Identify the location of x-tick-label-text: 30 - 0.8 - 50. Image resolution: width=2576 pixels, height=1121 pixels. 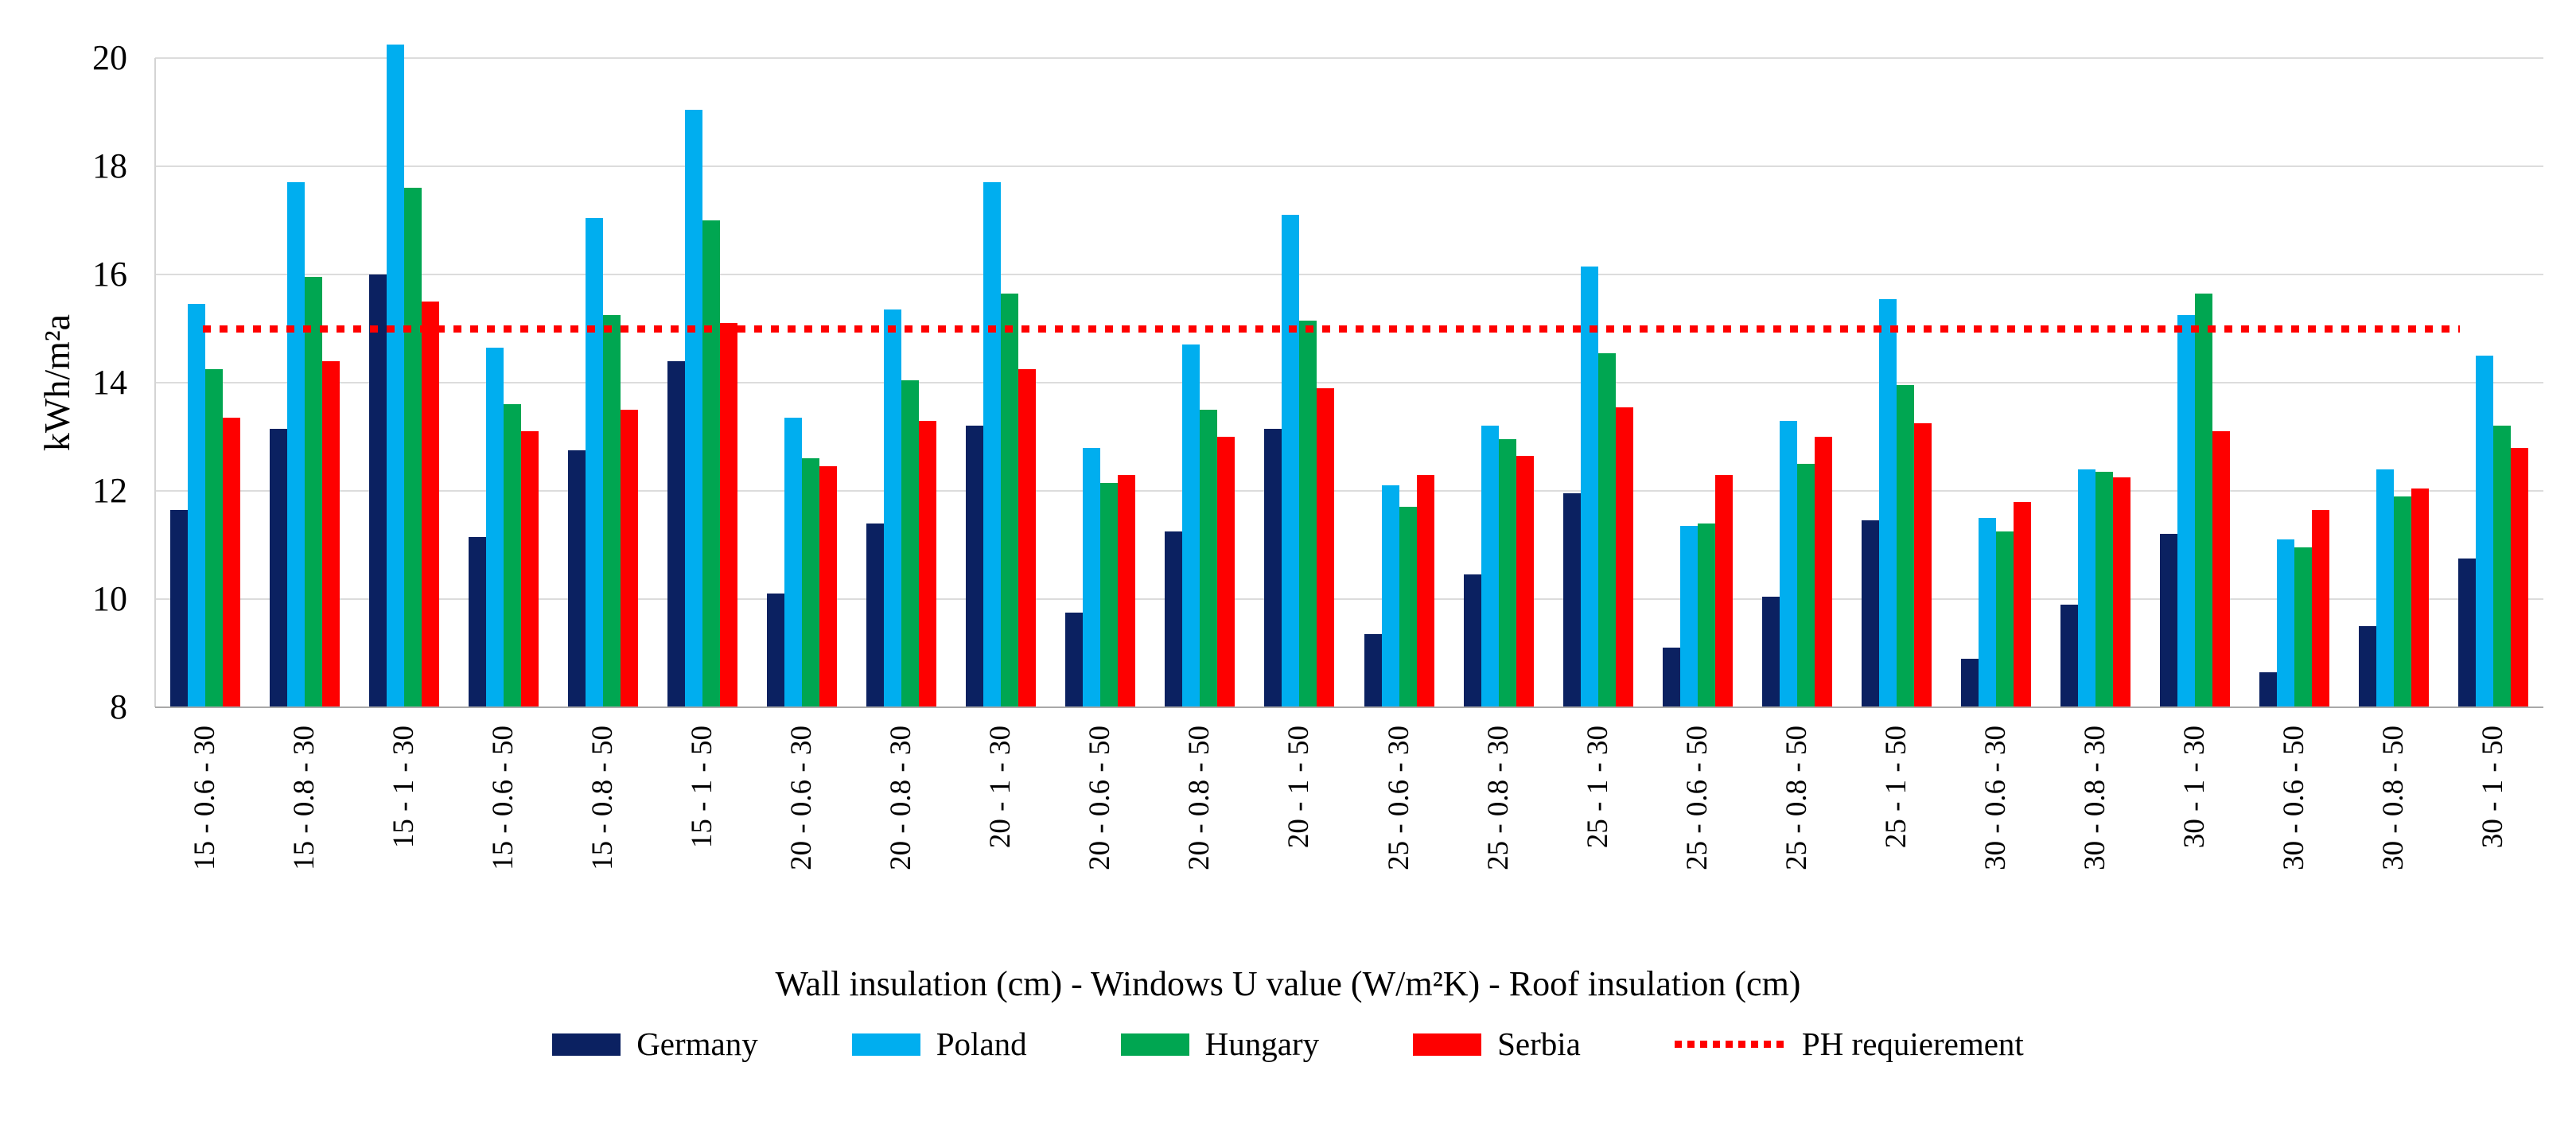
(2394, 798).